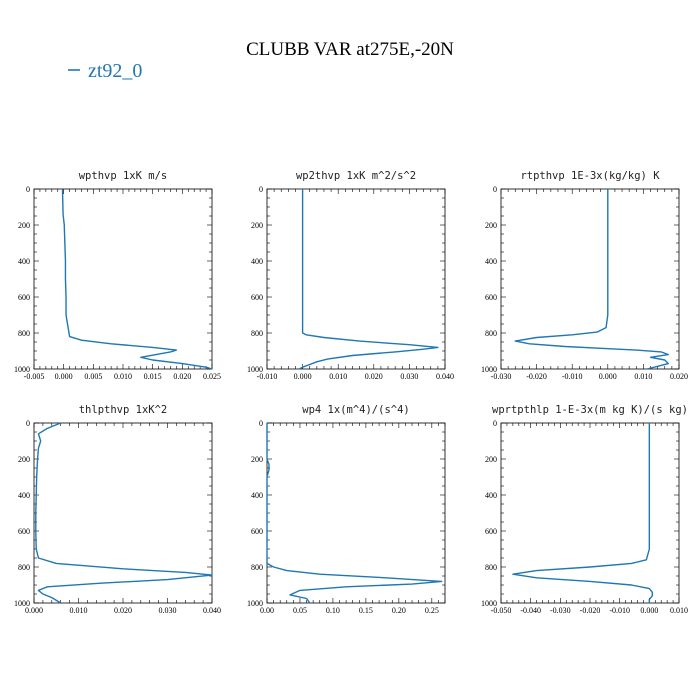 The height and width of the screenshot is (700, 700). What do you see at coordinates (93, 376) in the screenshot?
I see `x-tick-label: 0.005` at bounding box center [93, 376].